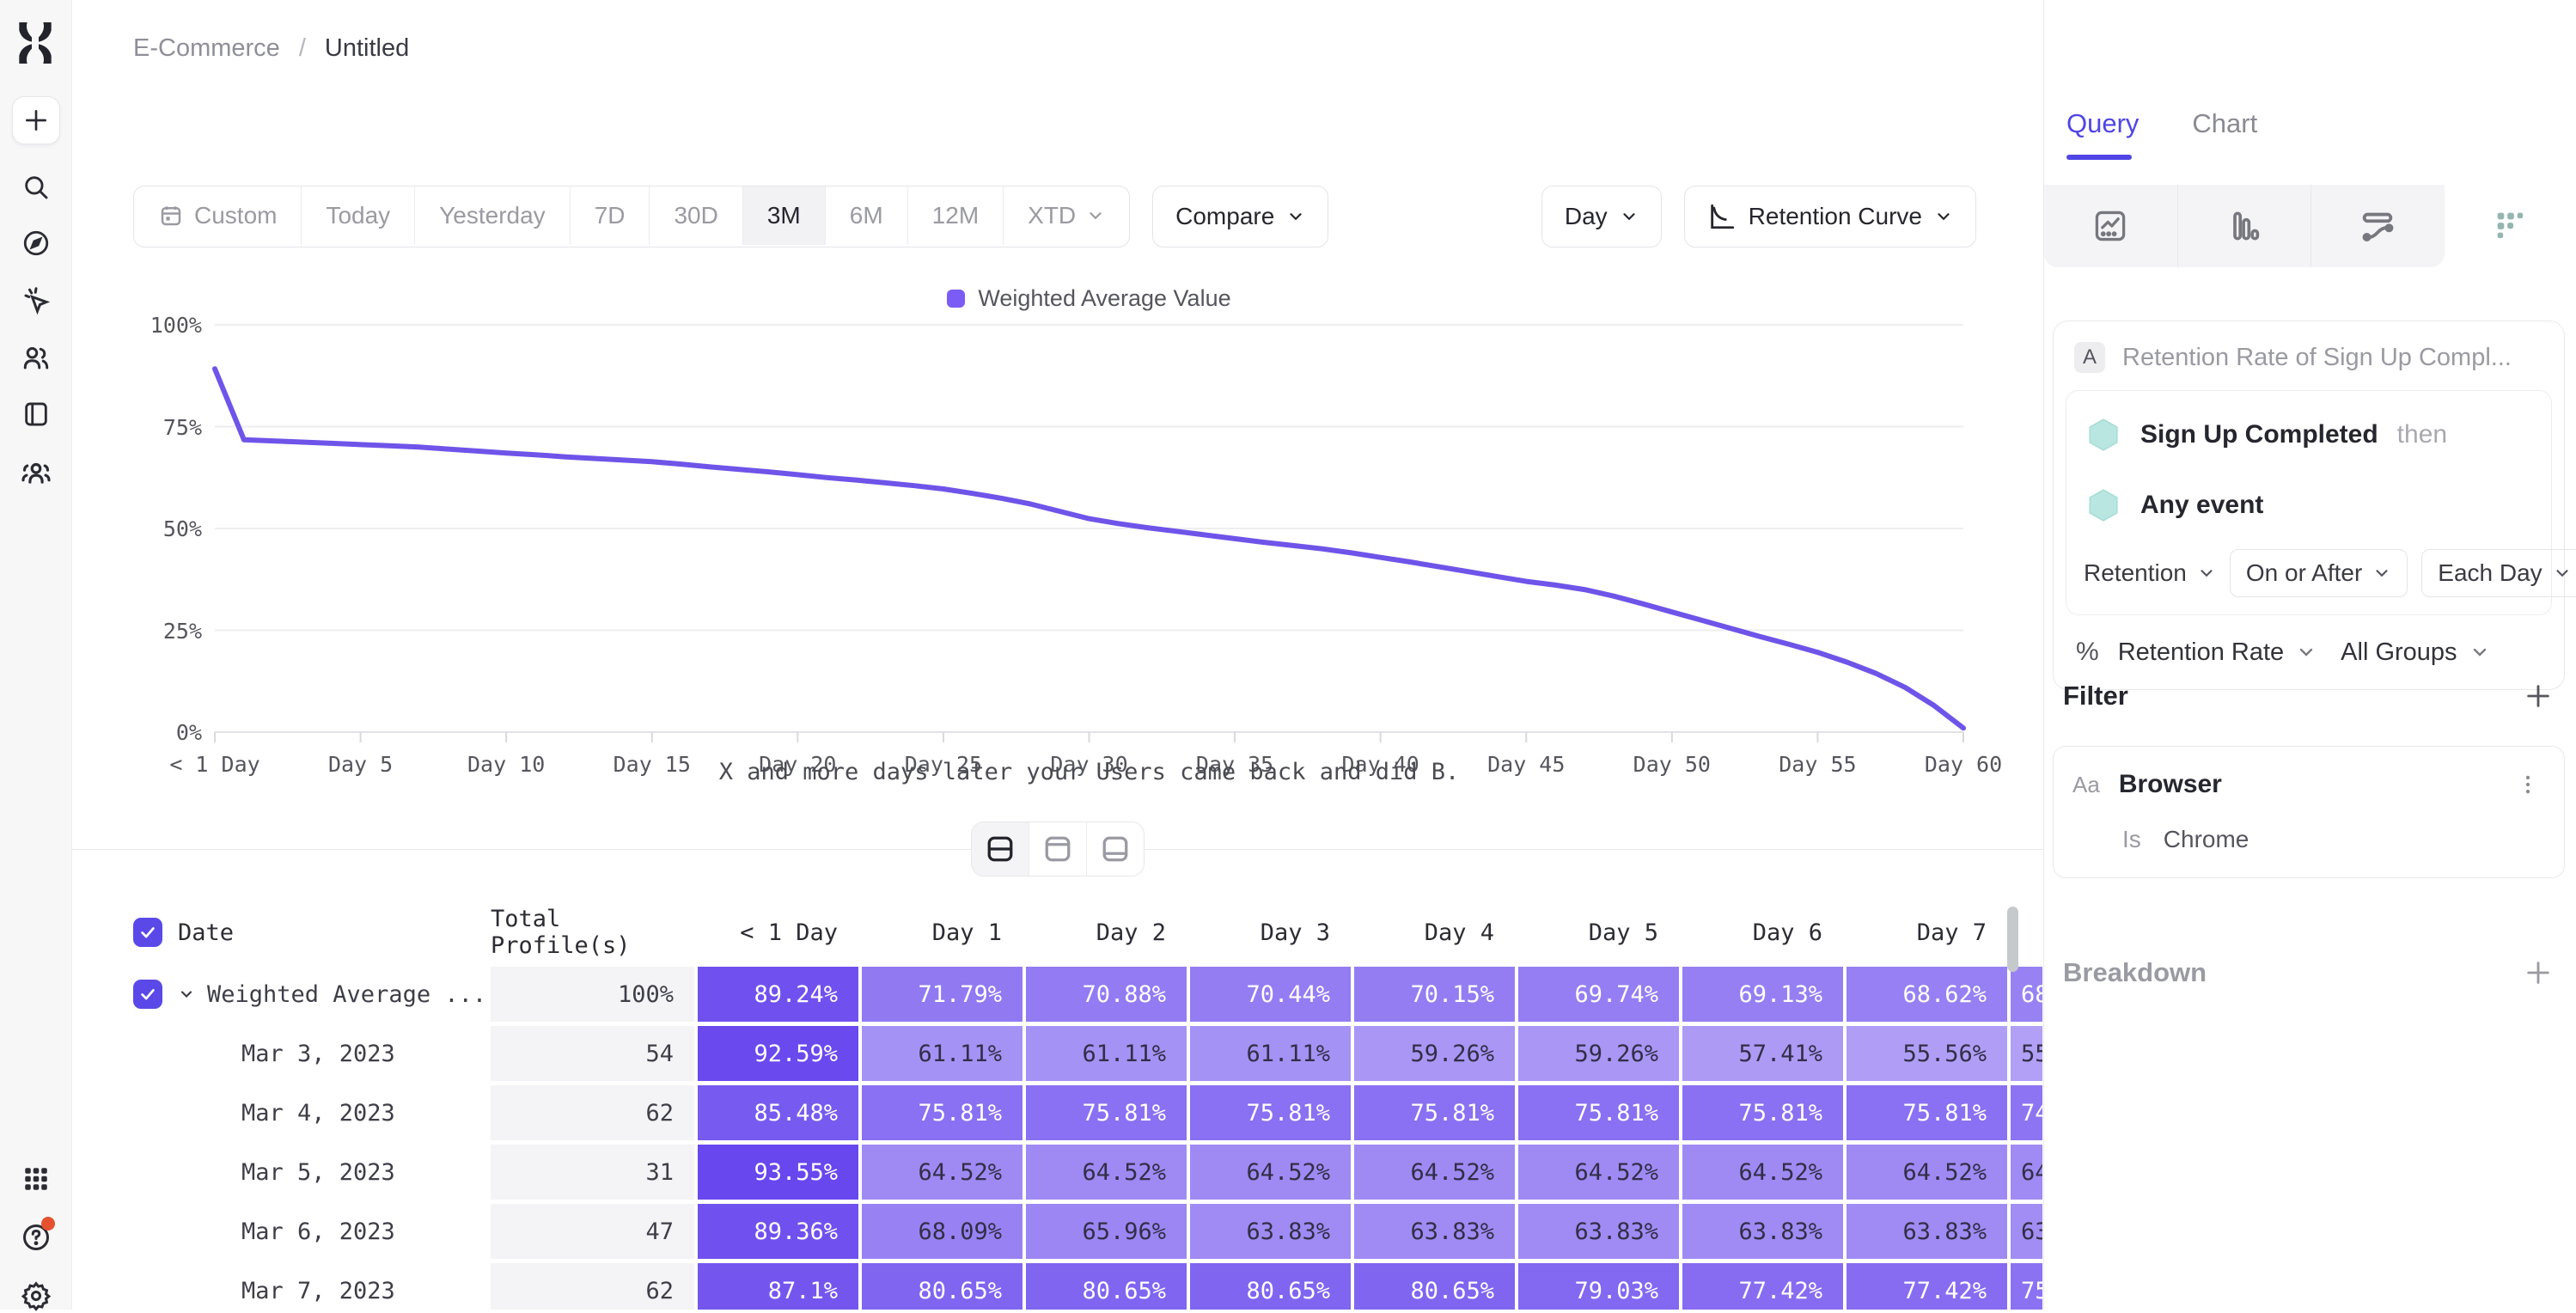 This screenshot has width=2576, height=1313. What do you see at coordinates (36, 301) in the screenshot?
I see `actions-cursor-icon` at bounding box center [36, 301].